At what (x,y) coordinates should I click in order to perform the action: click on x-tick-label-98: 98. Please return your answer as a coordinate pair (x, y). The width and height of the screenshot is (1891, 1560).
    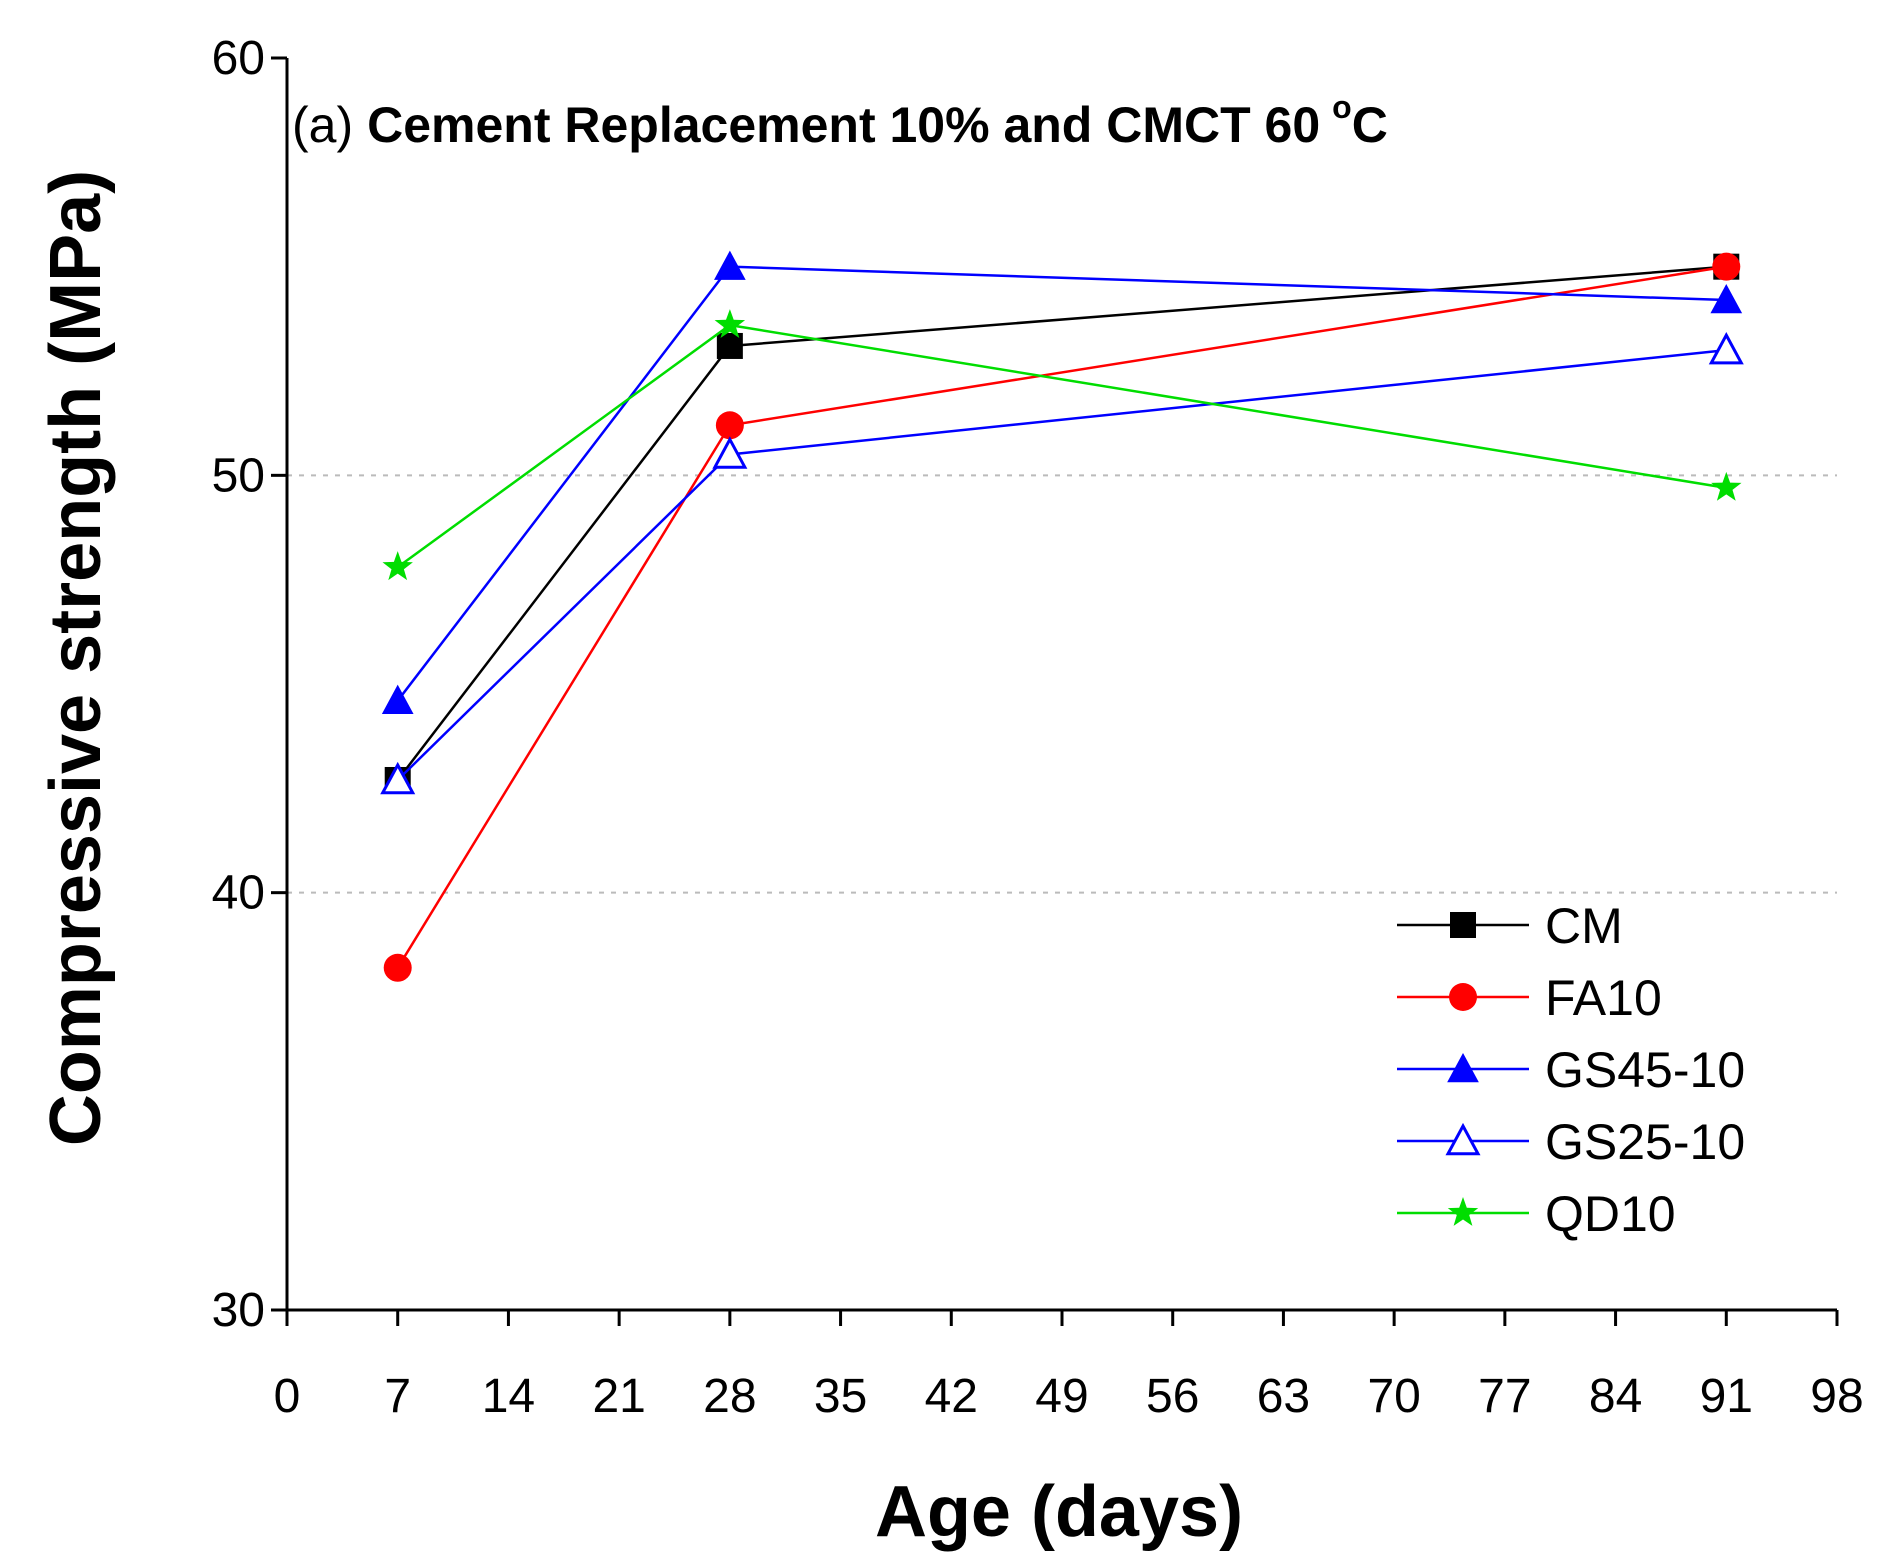
    Looking at the image, I should click on (1836, 1396).